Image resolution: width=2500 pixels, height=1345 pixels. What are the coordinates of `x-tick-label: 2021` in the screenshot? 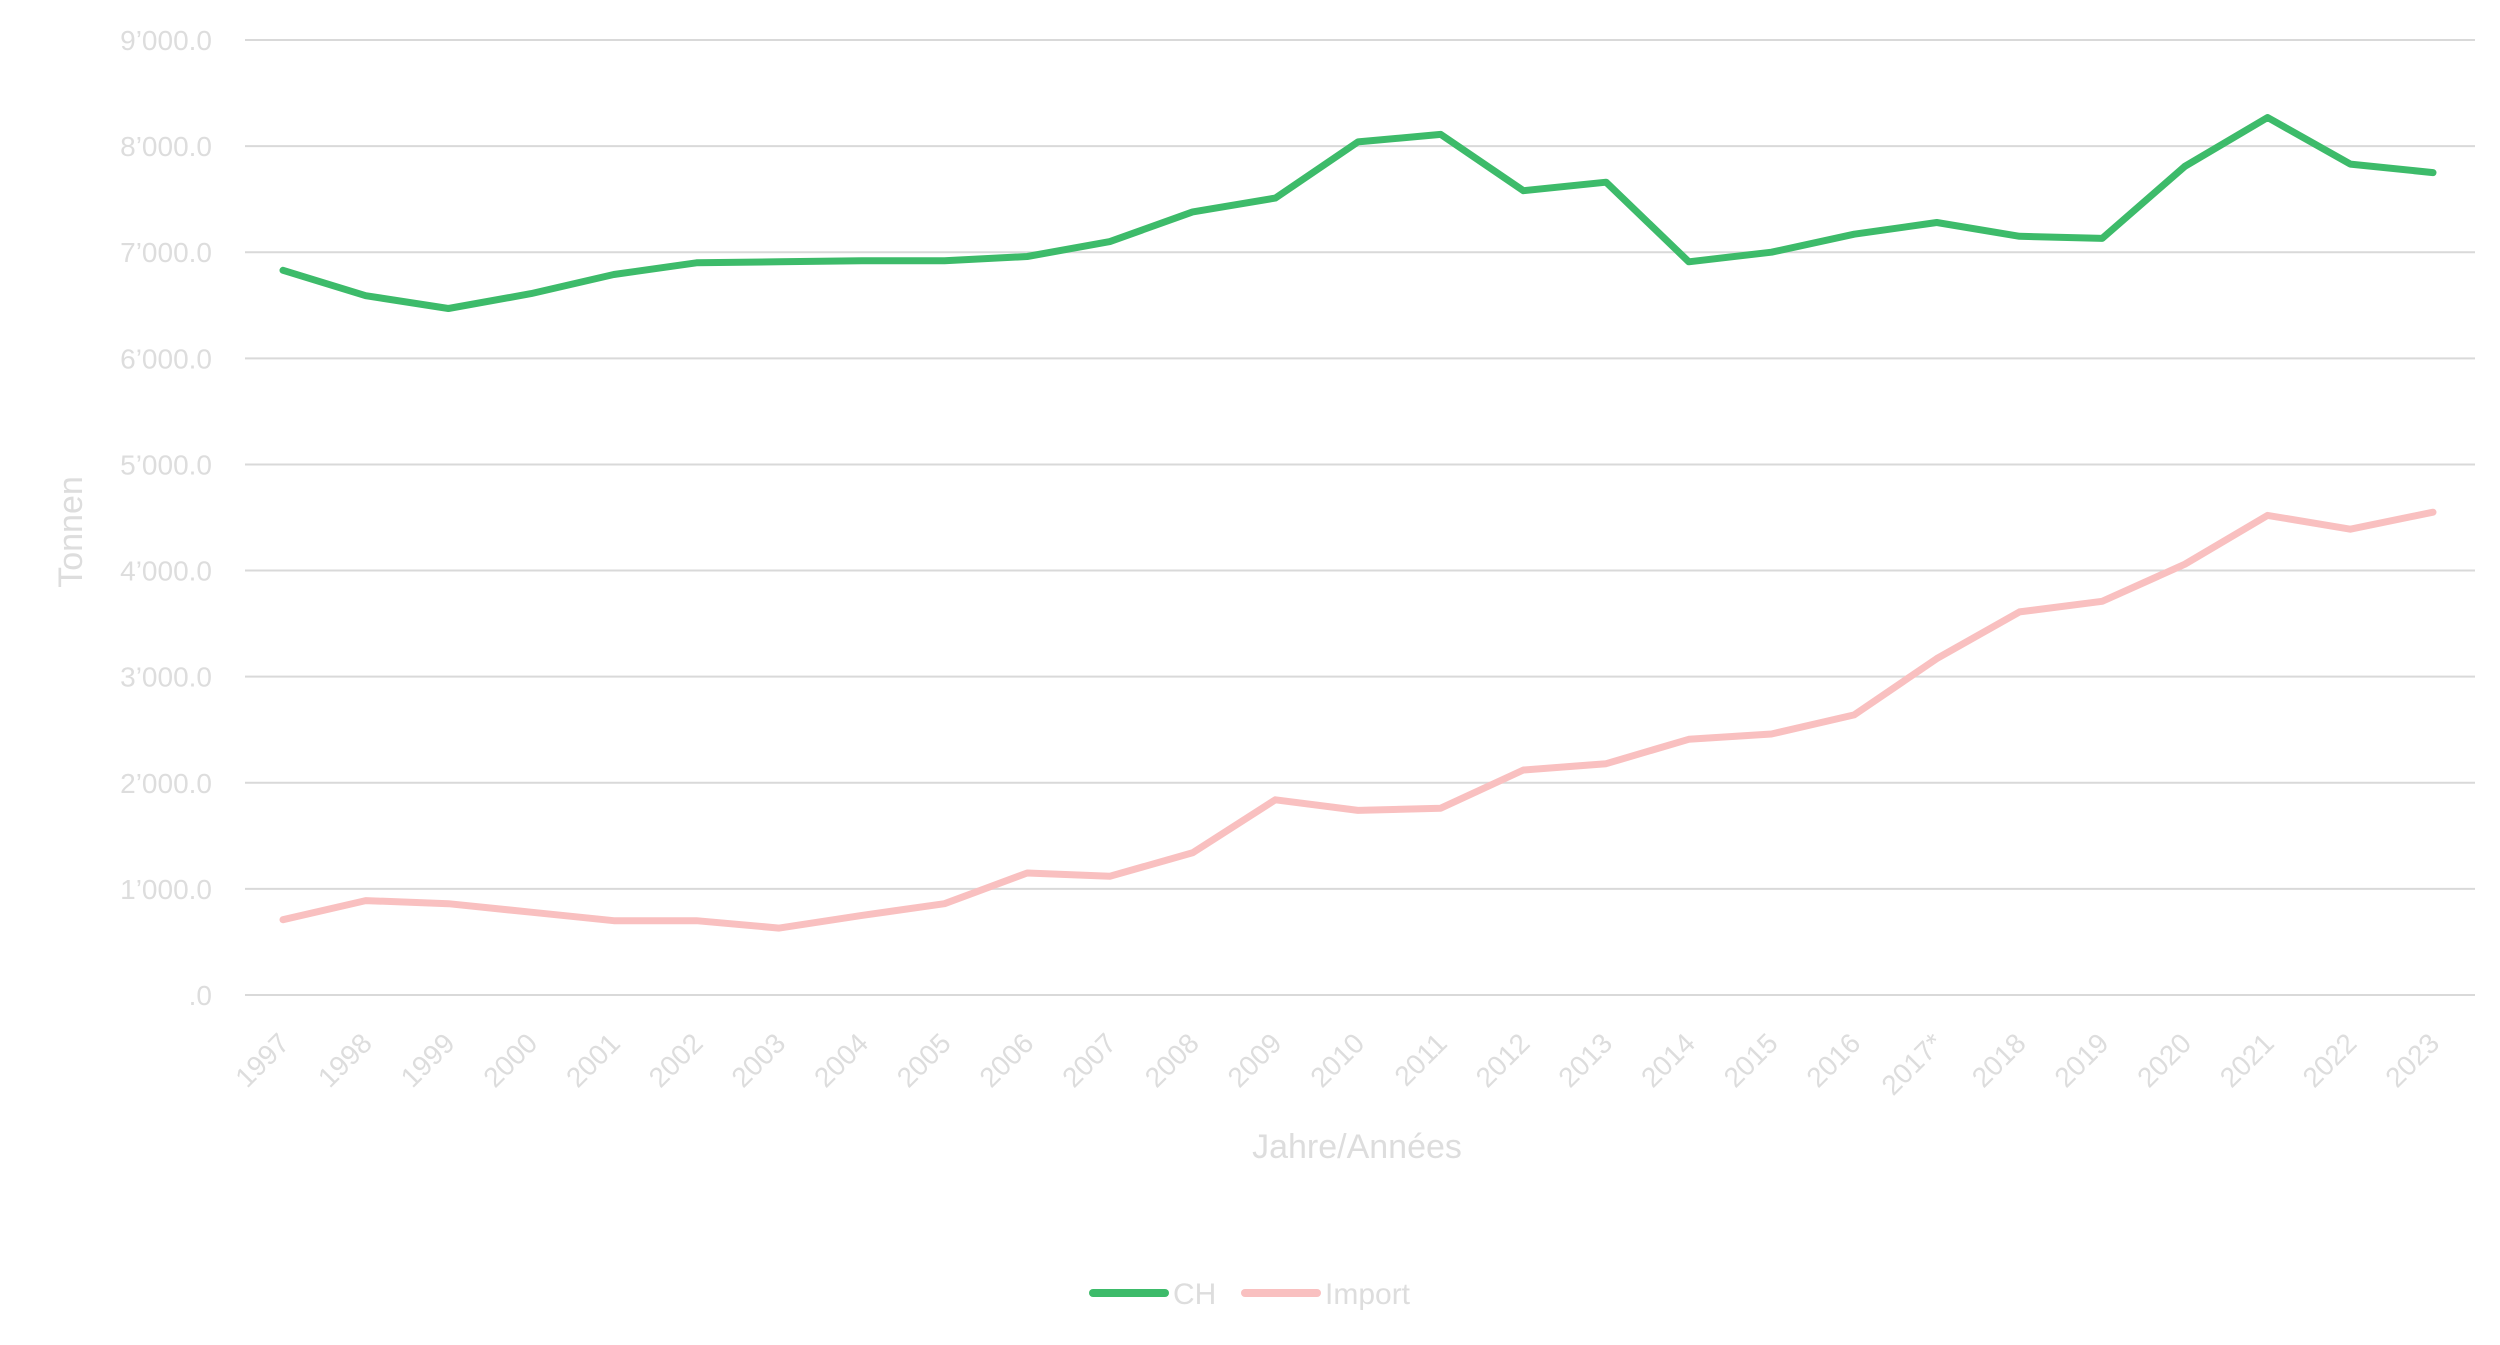 It's located at (2247, 1060).